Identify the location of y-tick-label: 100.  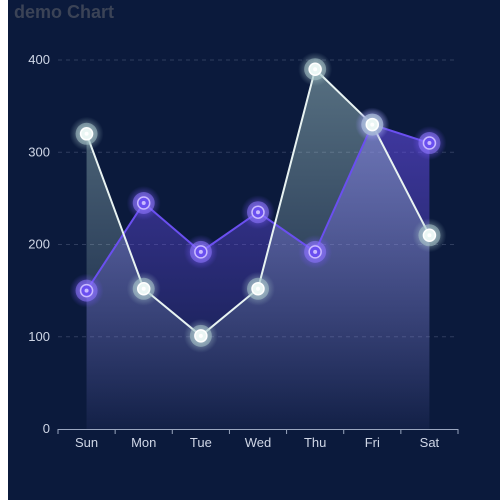
(39, 336).